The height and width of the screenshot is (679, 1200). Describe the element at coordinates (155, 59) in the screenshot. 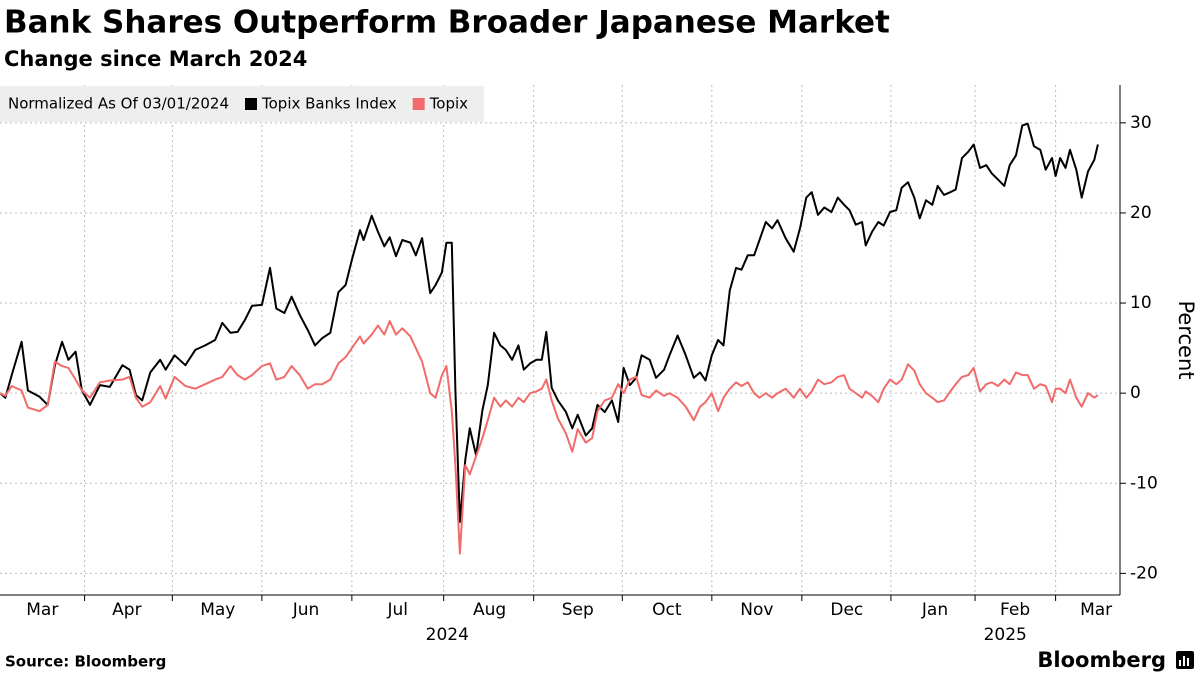

I see `chart-subtitle: Change since March 2024` at that location.